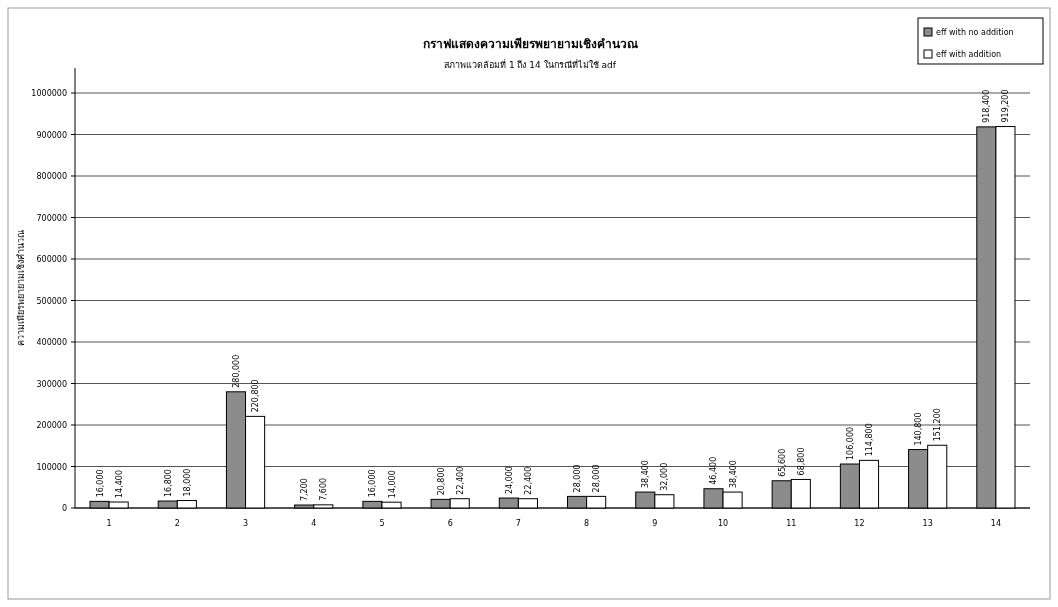 This screenshot has height=607, width=1058. I want to click on x-tick-label: 13, so click(927, 523).